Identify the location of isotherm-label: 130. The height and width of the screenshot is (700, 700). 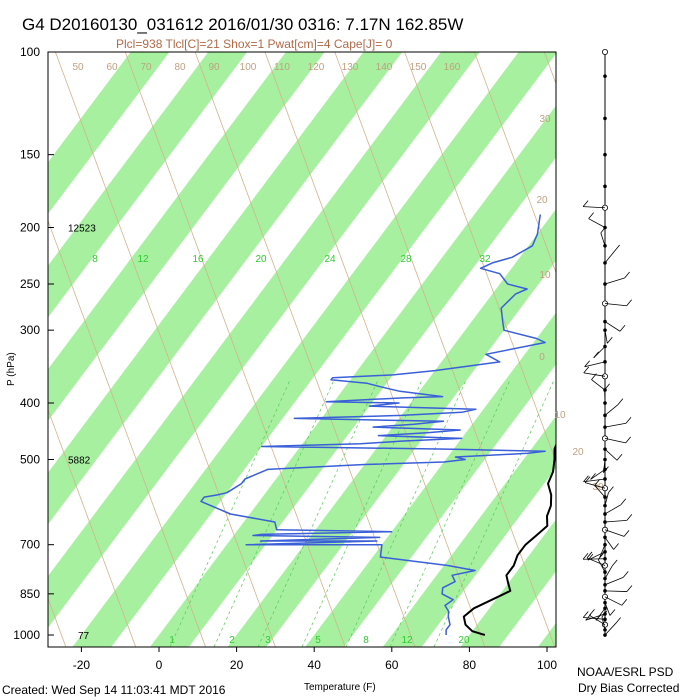
(350, 67).